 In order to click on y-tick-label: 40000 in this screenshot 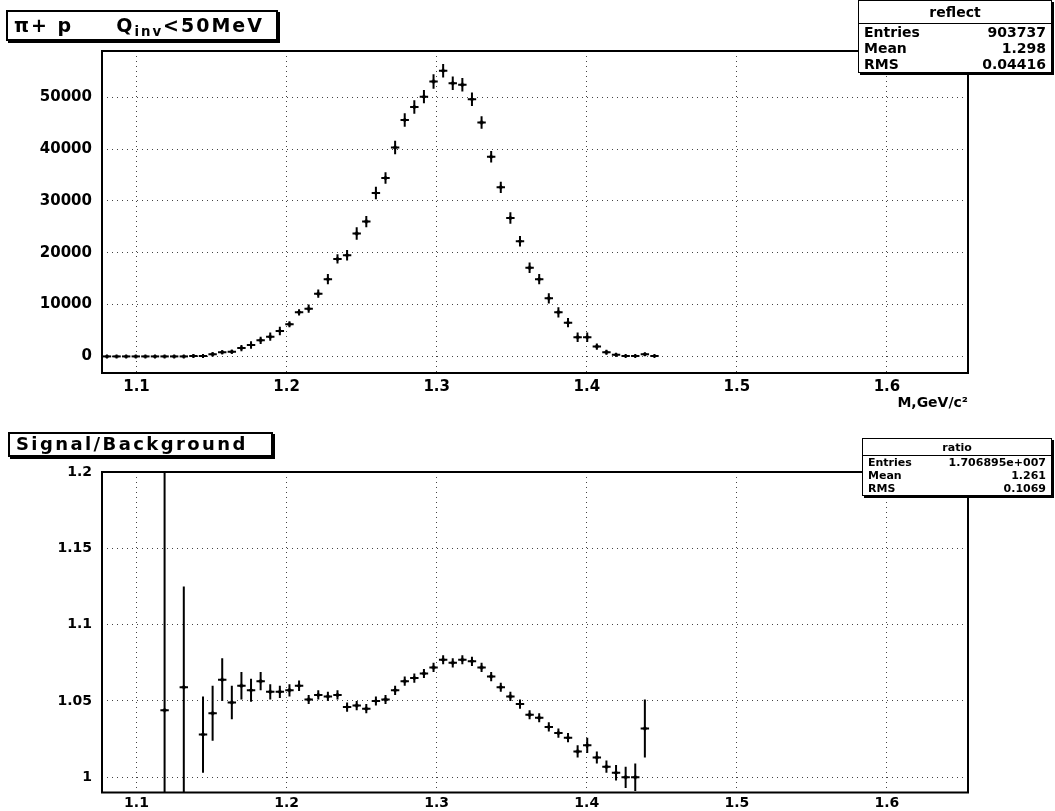, I will do `click(65, 147)`.